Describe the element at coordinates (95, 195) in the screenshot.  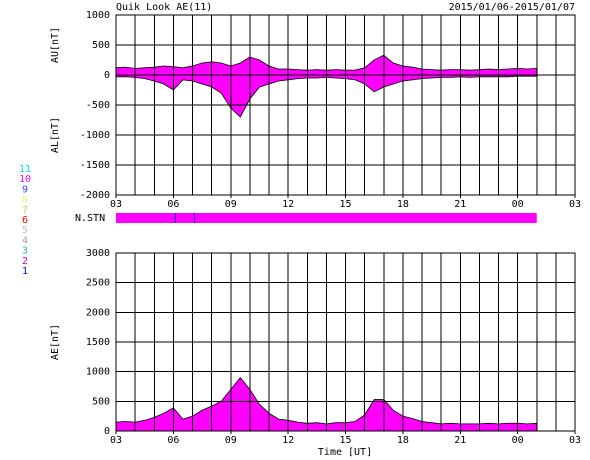
I see `y-tick-label: -2000` at that location.